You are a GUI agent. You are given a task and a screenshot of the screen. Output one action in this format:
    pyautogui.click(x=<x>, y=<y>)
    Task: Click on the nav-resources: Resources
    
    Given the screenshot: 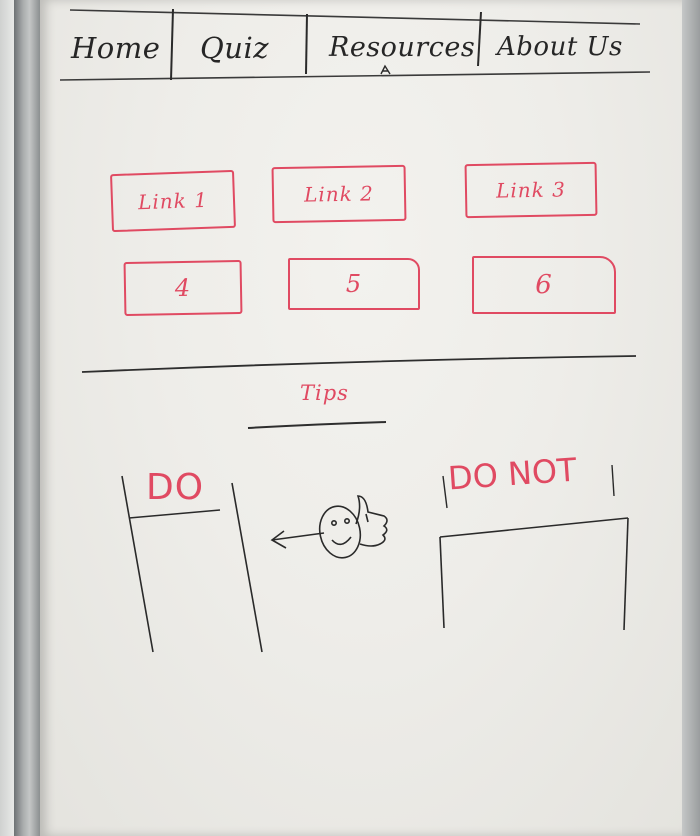 What is the action you would take?
    pyautogui.click(x=402, y=47)
    